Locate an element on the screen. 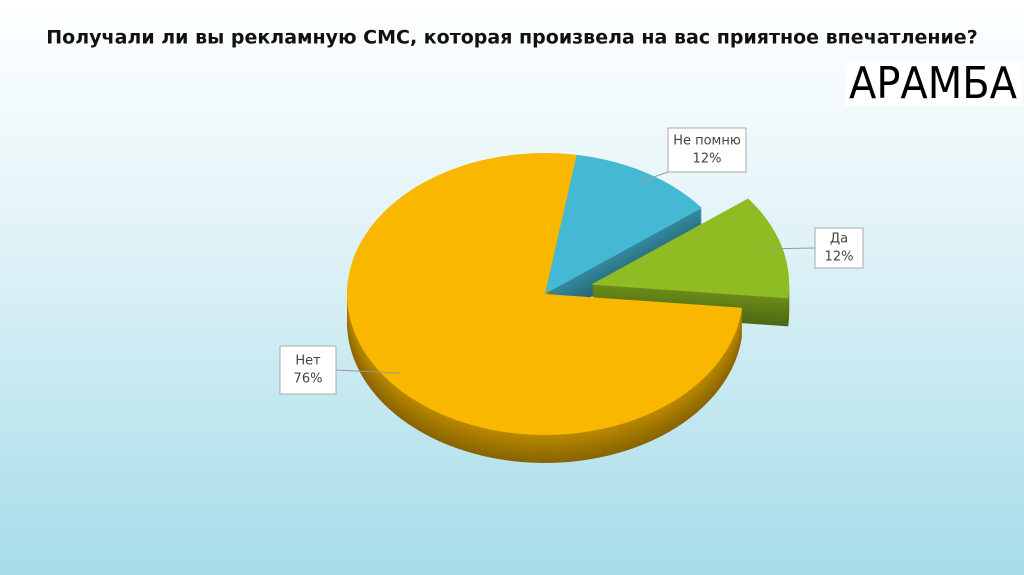 The image size is (1024, 575). logo: АРАМБА is located at coordinates (933, 83).